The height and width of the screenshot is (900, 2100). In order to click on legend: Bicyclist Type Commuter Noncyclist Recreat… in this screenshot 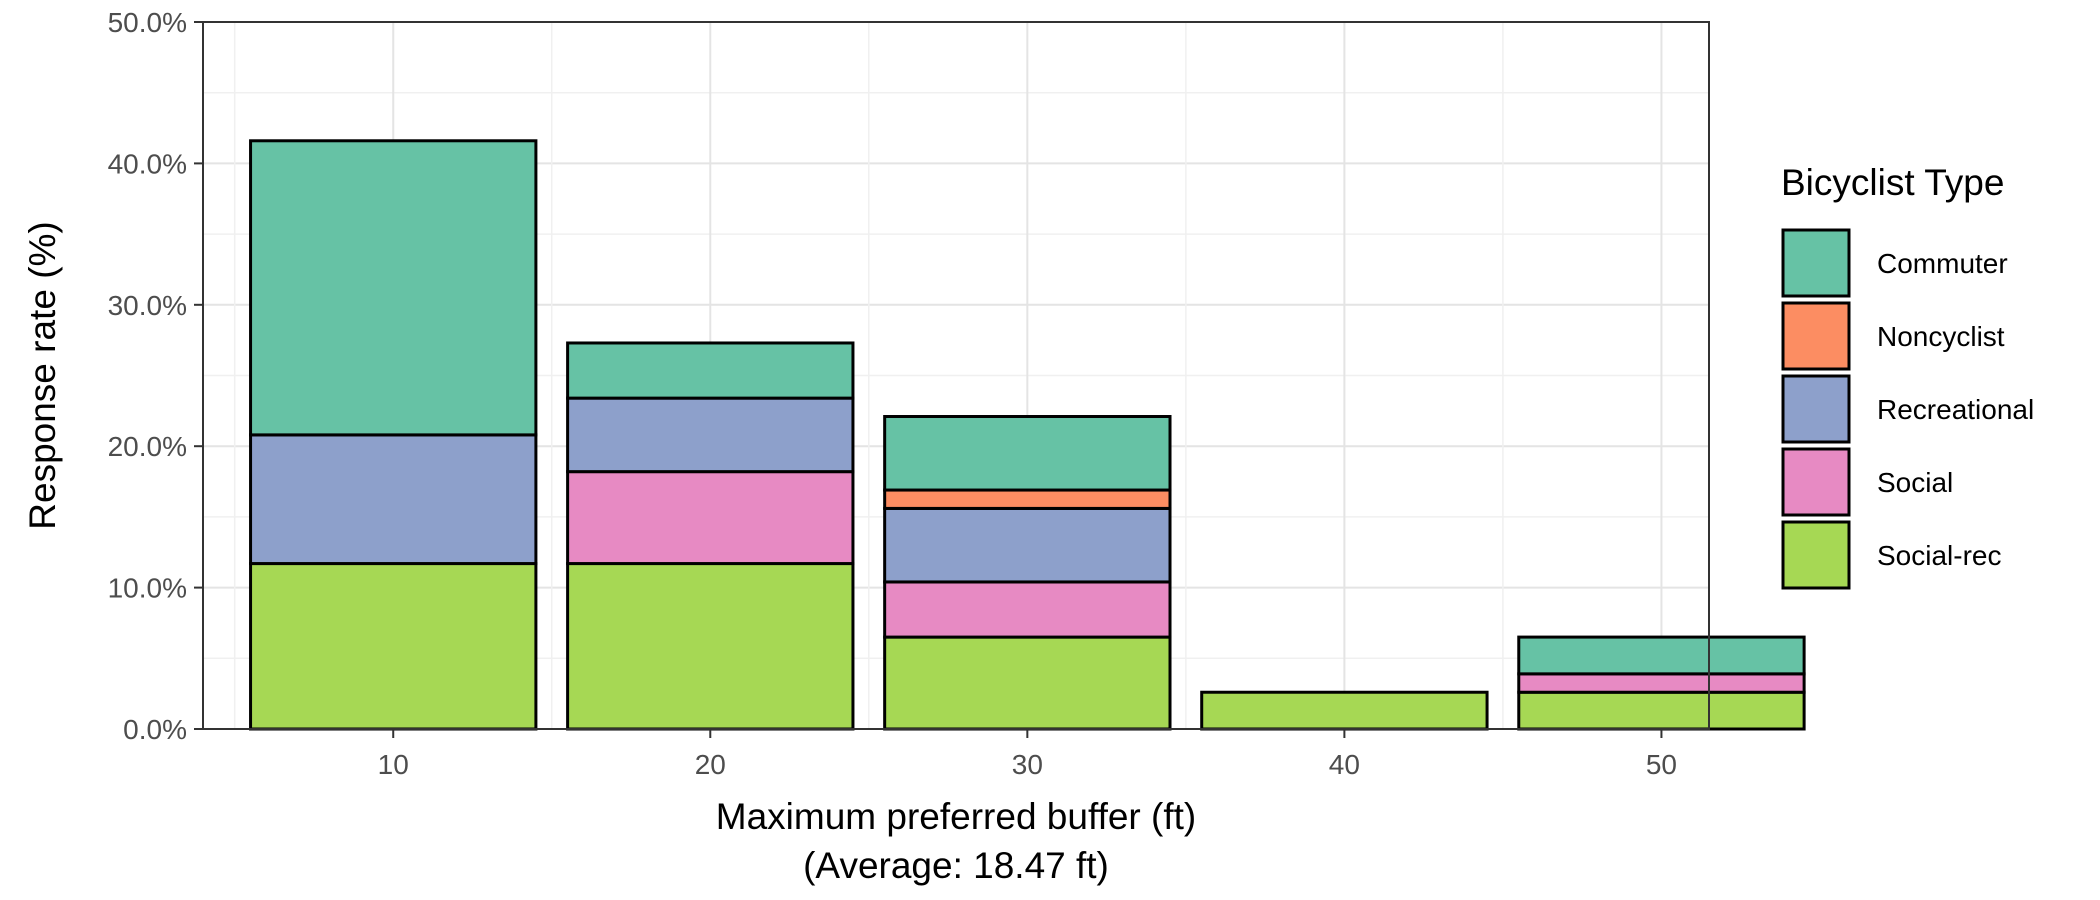, I will do `click(1907, 376)`.